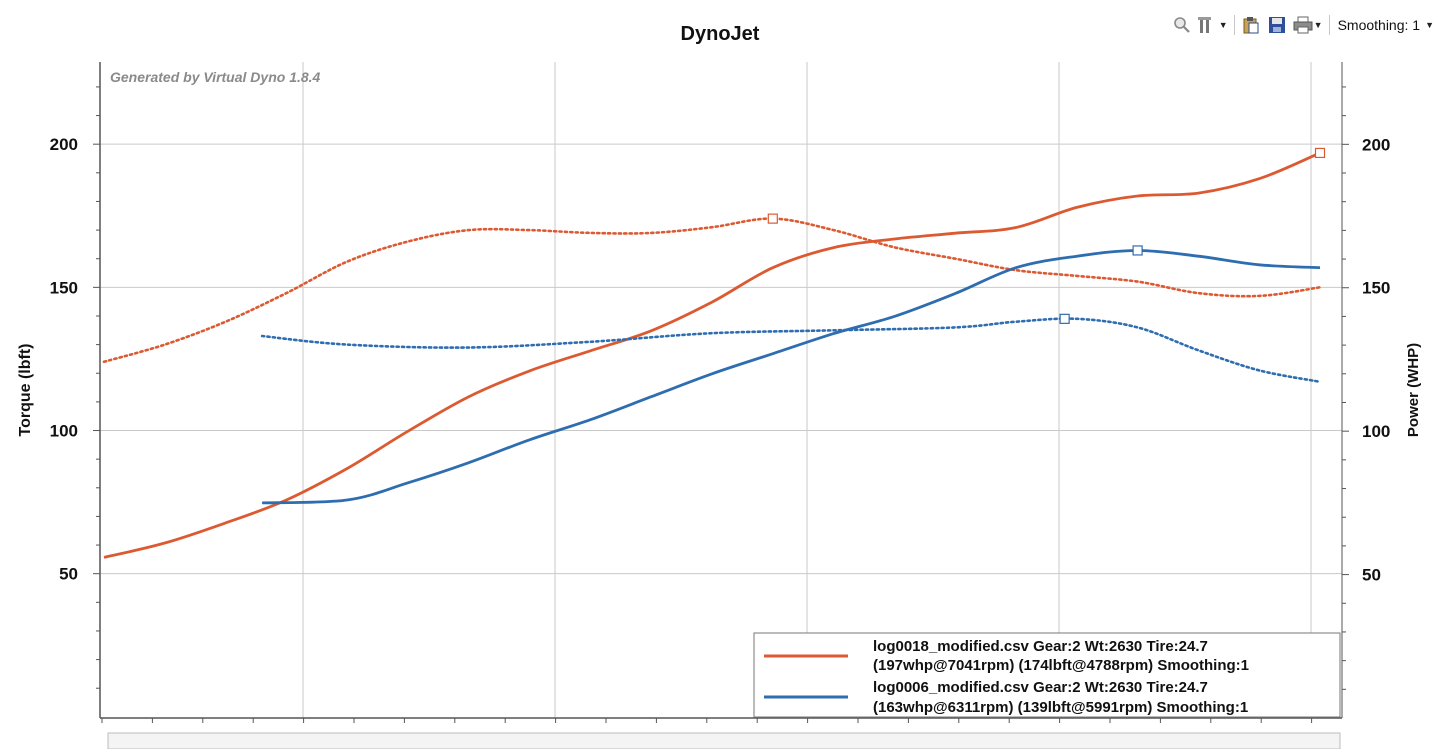  Describe the element at coordinates (1413, 390) in the screenshot. I see `y2-axis-label: Power (WHP)` at that location.